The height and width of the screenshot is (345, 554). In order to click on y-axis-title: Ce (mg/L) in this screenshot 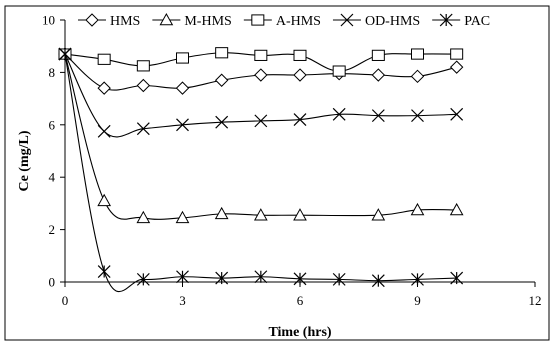, I will do `click(24, 160)`.